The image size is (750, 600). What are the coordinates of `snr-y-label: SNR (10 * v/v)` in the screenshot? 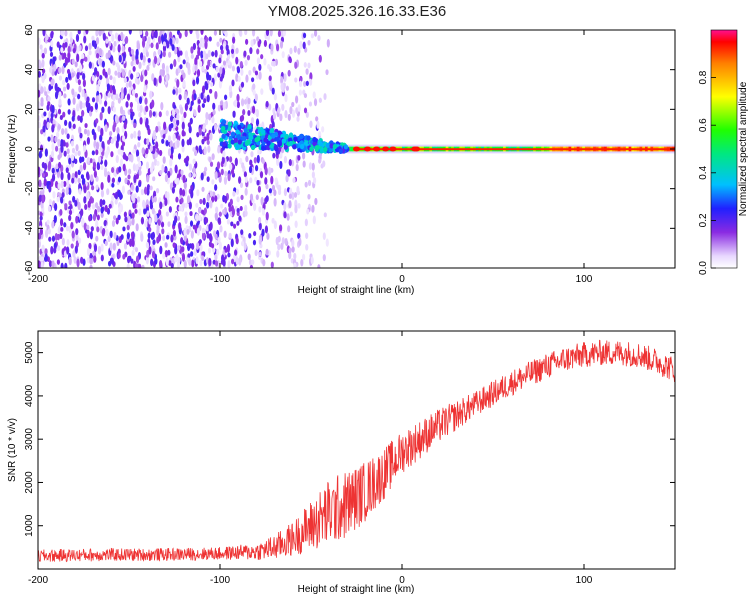 It's located at (12, 450).